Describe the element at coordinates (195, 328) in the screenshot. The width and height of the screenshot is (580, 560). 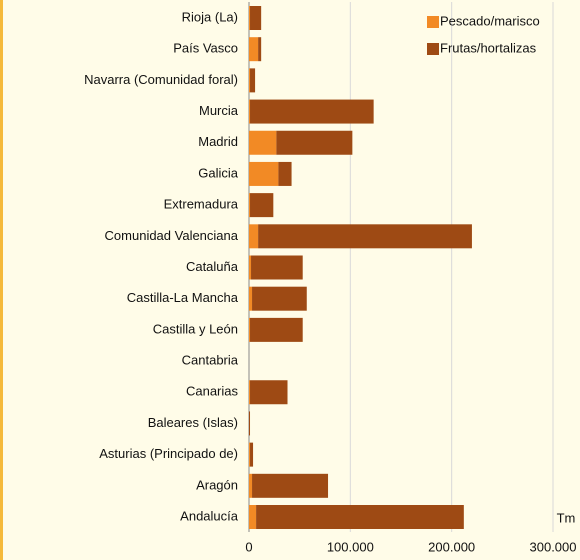
I see `y-tick-label: Castilla y León` at that location.